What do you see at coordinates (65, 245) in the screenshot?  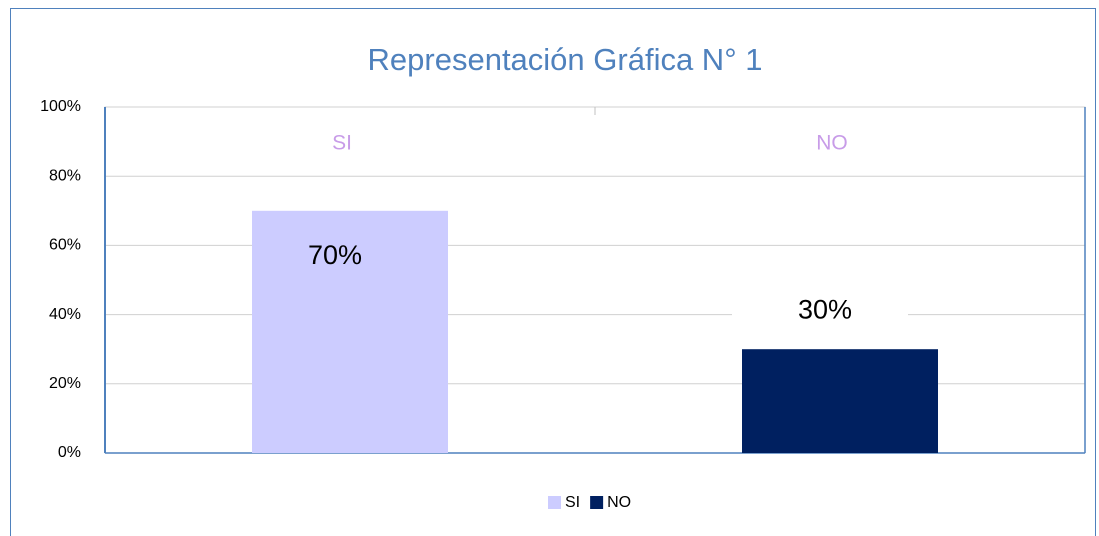 I see `y-tick-label: 60%` at bounding box center [65, 245].